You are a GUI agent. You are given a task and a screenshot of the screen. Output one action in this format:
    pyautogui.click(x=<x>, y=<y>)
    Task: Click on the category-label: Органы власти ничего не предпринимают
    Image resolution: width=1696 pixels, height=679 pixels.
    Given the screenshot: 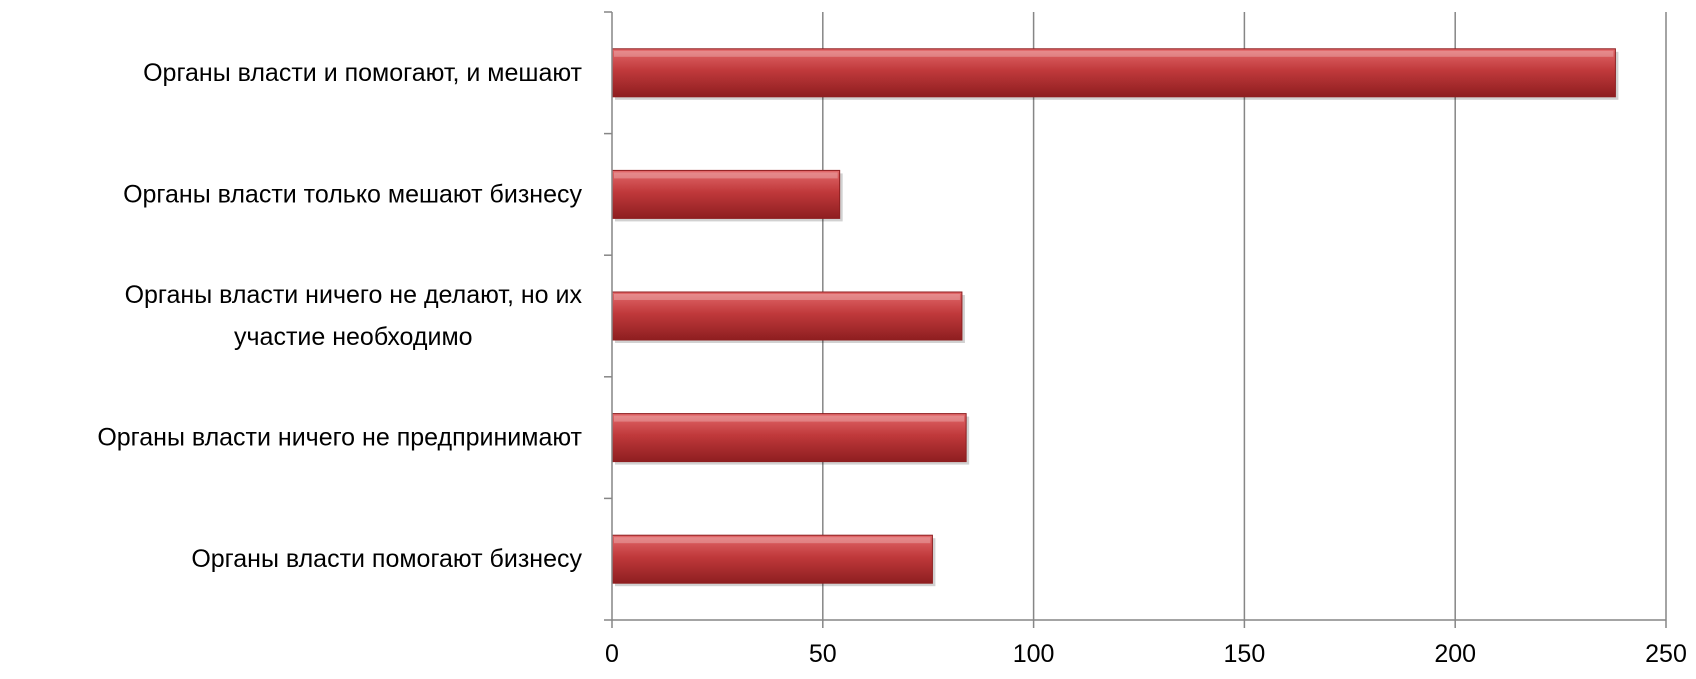 What is the action you would take?
    pyautogui.click(x=339, y=438)
    